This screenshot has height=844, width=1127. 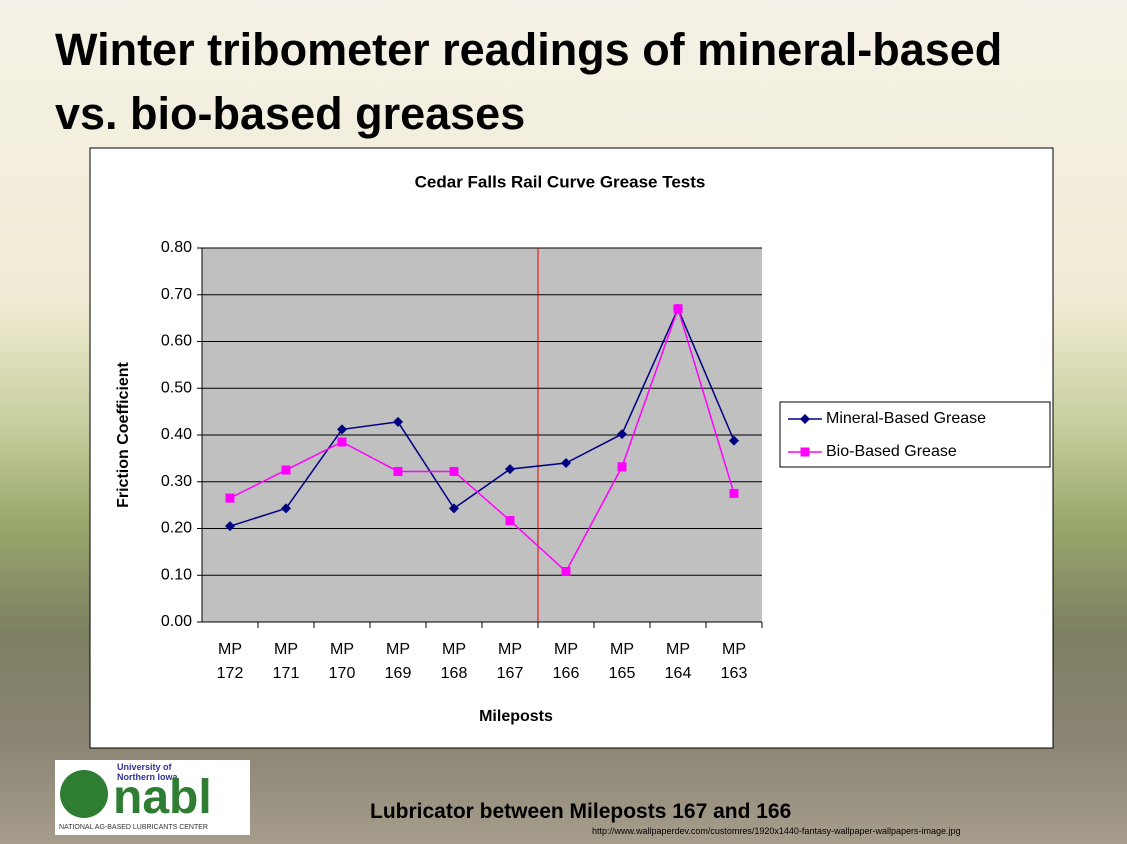 What do you see at coordinates (891, 451) in the screenshot?
I see `legend-label: Bio-Based Grease` at bounding box center [891, 451].